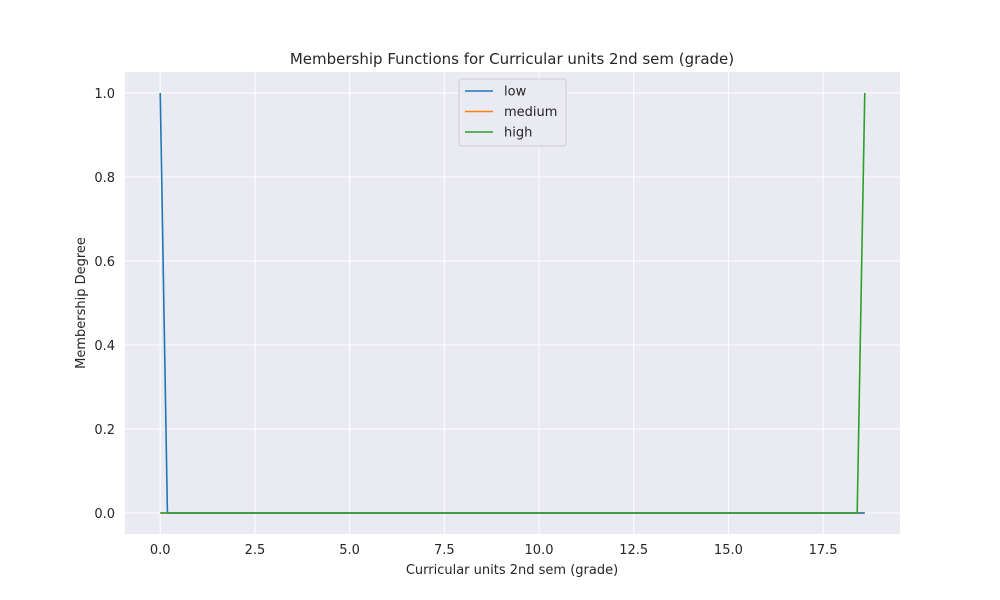  Describe the element at coordinates (104, 262) in the screenshot. I see `y-tick-label: 0.6` at that location.